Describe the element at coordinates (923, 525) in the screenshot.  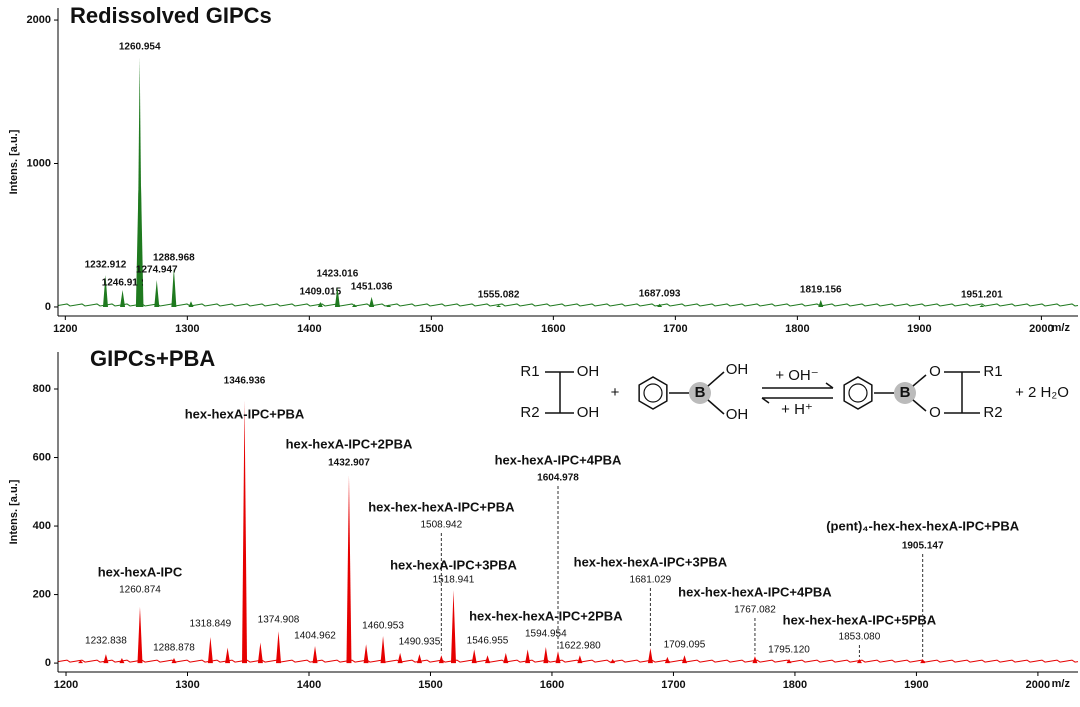
I see `compound-name: (pent)₄-hex-hex-hexA-IPC+PBA` at that location.